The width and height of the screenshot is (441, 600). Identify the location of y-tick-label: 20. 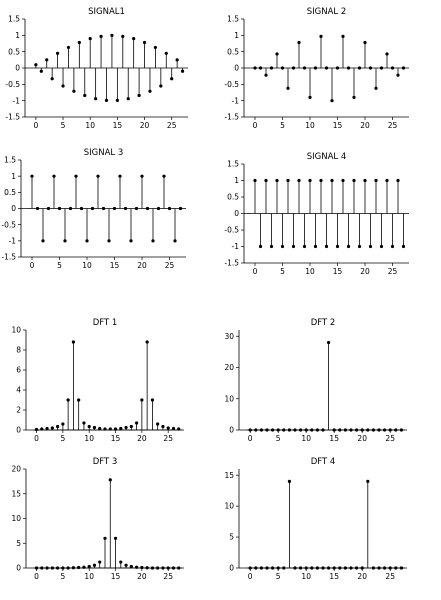
(229, 367).